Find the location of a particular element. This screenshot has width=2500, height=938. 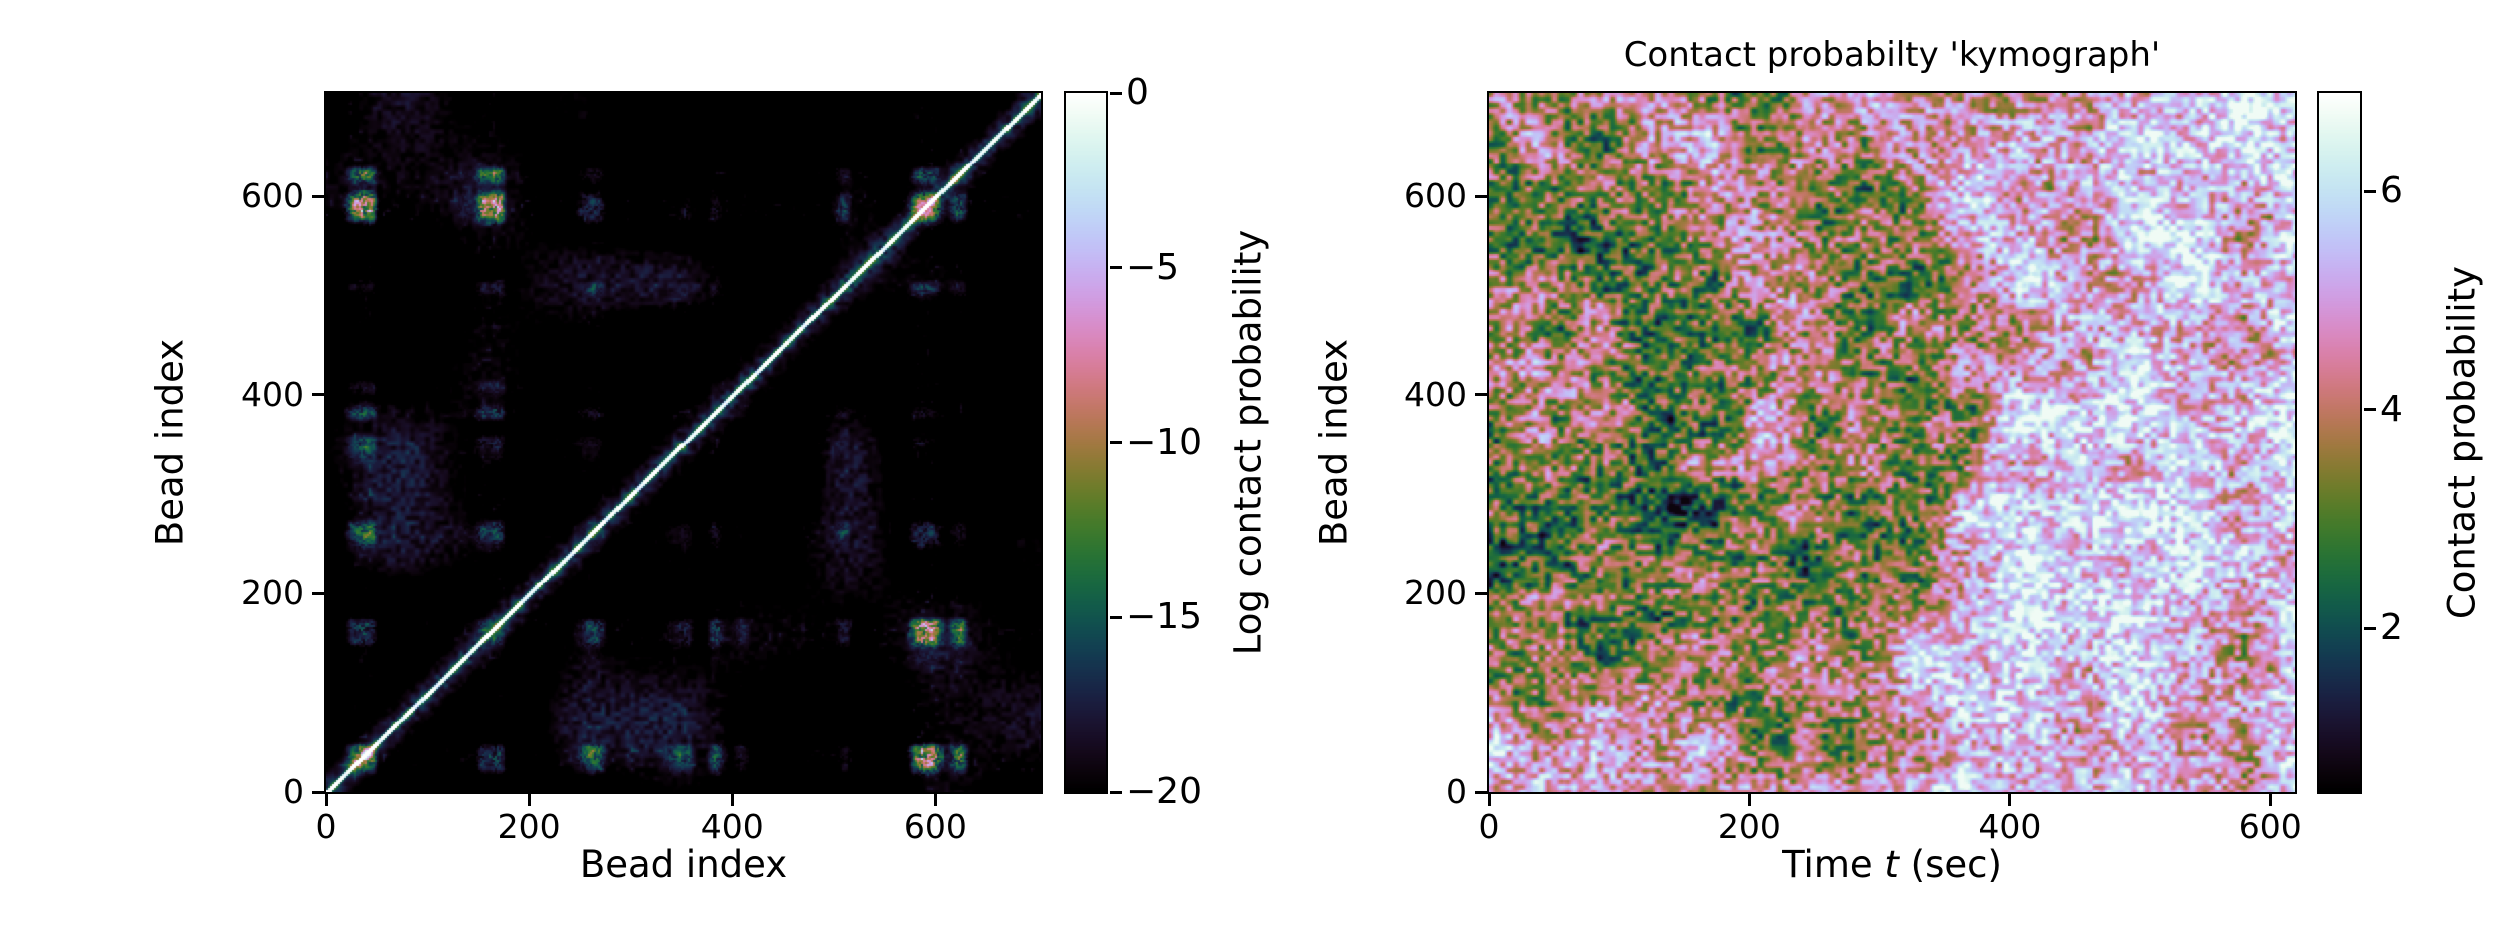

kymograph-y-tick-label: 0 is located at coordinates (1456, 791).